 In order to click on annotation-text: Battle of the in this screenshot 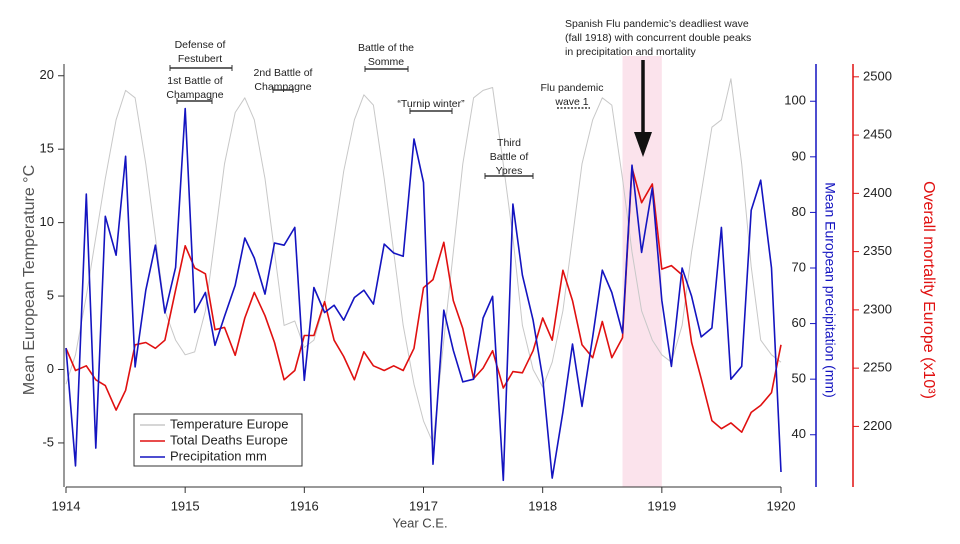, I will do `click(386, 48)`.